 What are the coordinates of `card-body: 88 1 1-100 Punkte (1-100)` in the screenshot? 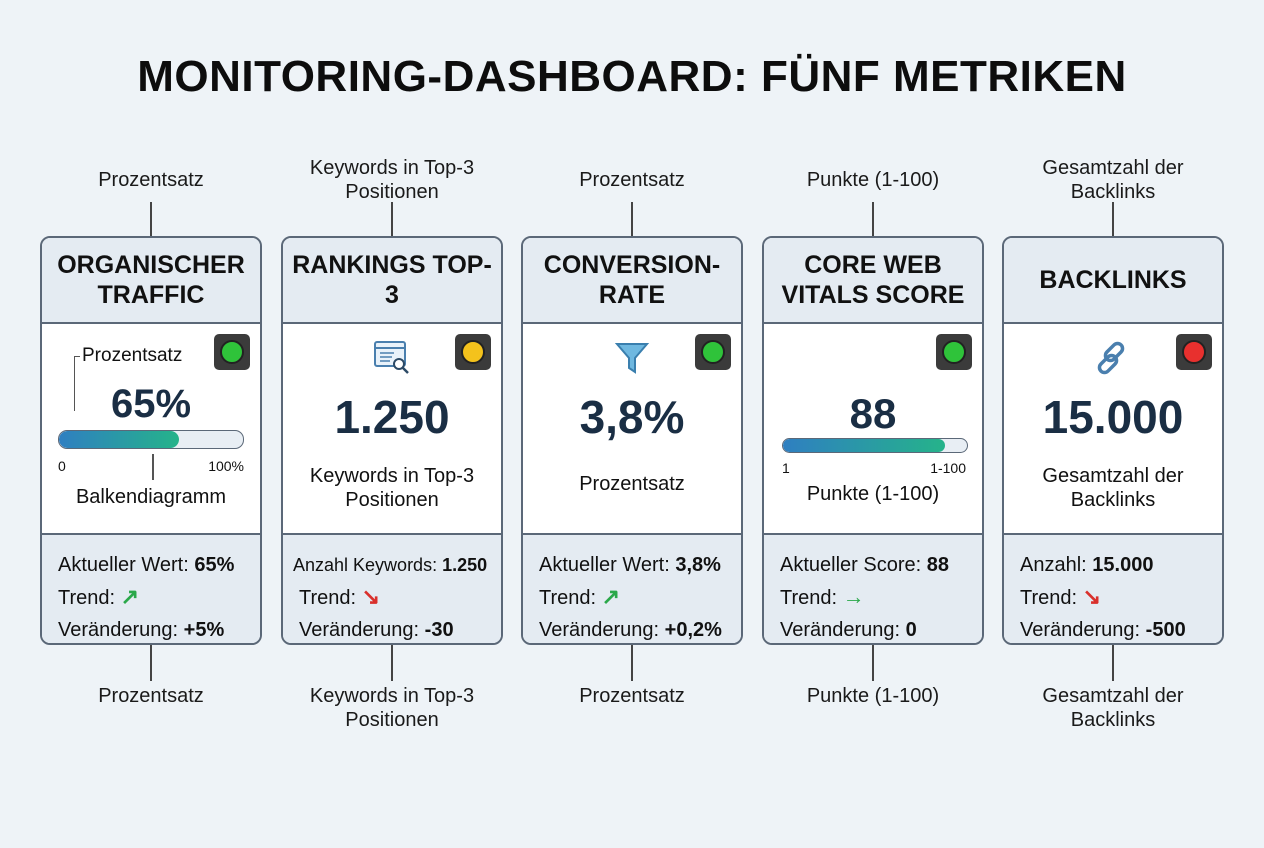 It's located at (873, 428).